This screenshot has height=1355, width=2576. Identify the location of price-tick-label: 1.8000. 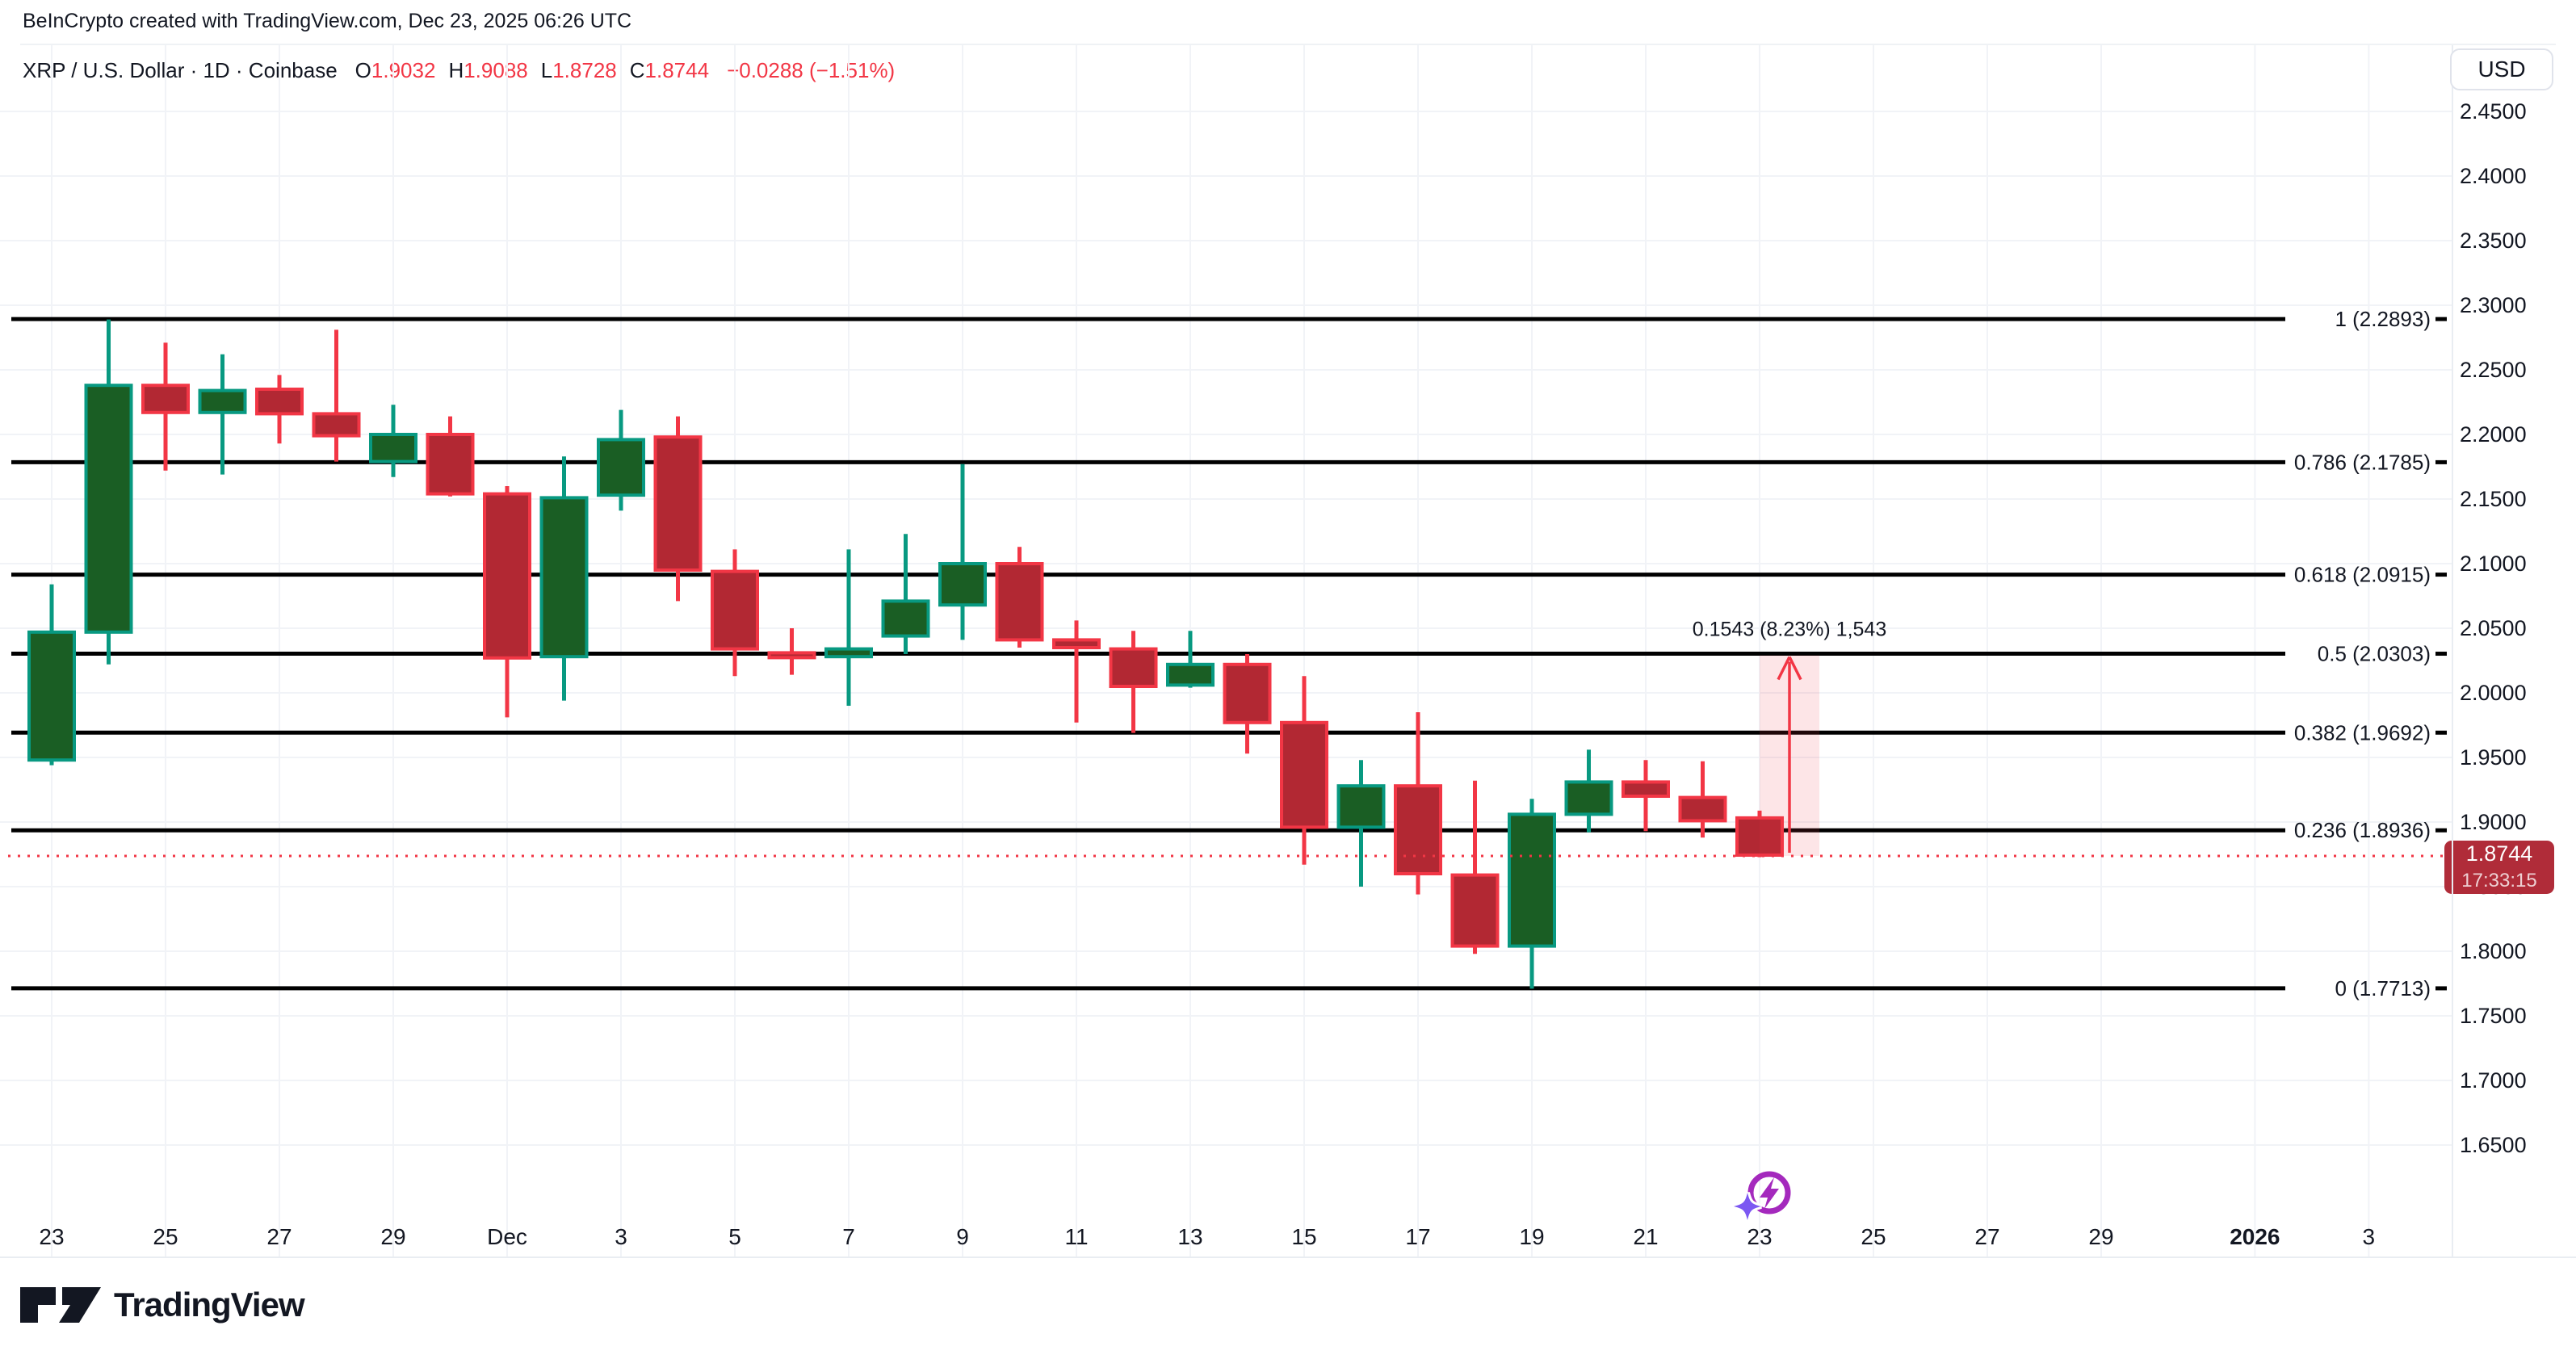
(2493, 951).